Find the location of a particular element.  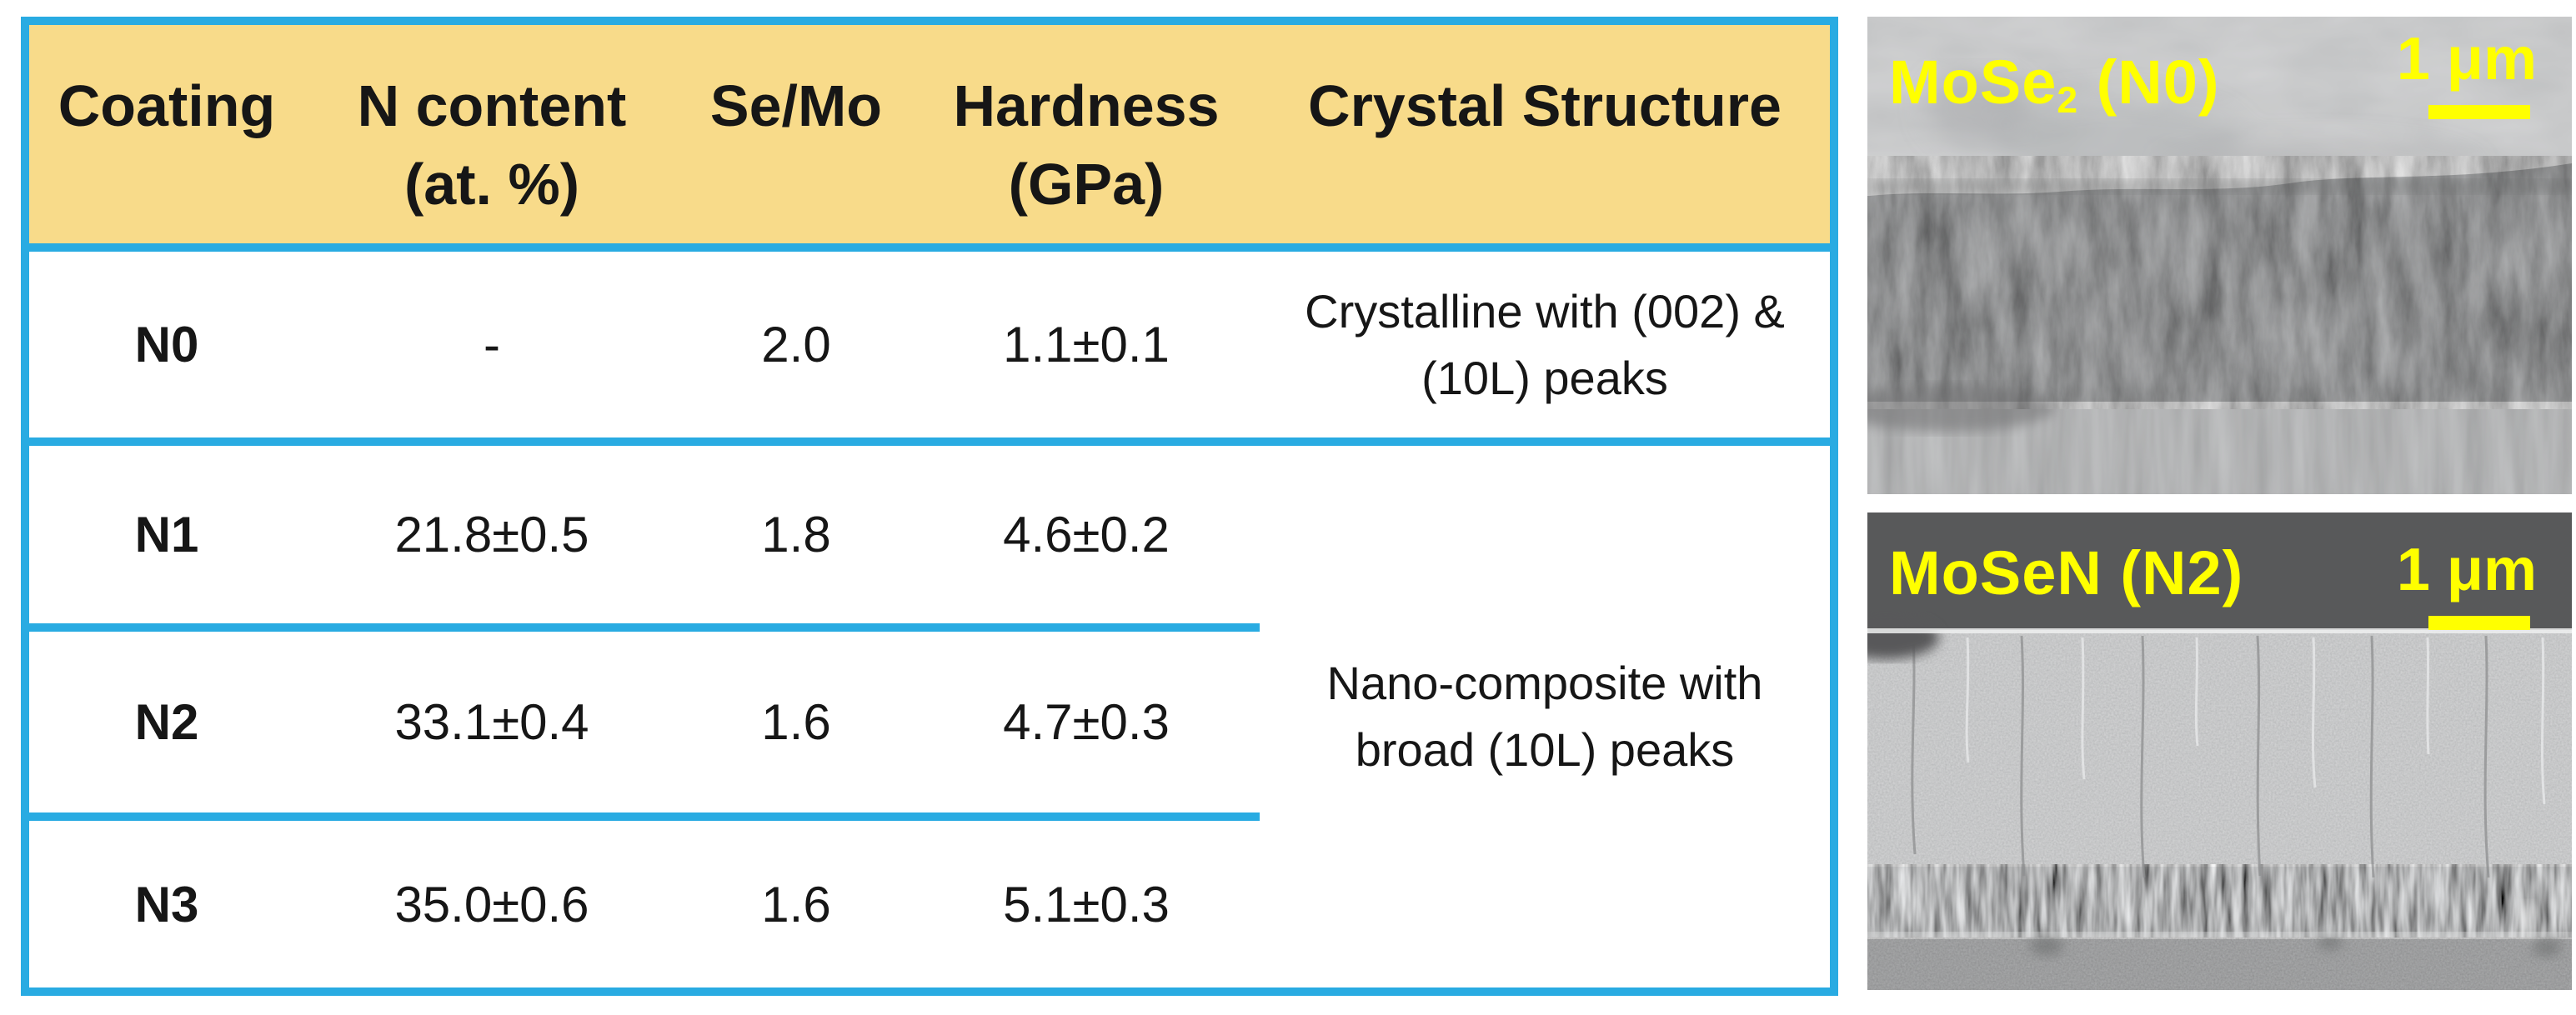

header-hardness: Hardness (GPa) is located at coordinates (1086, 138).